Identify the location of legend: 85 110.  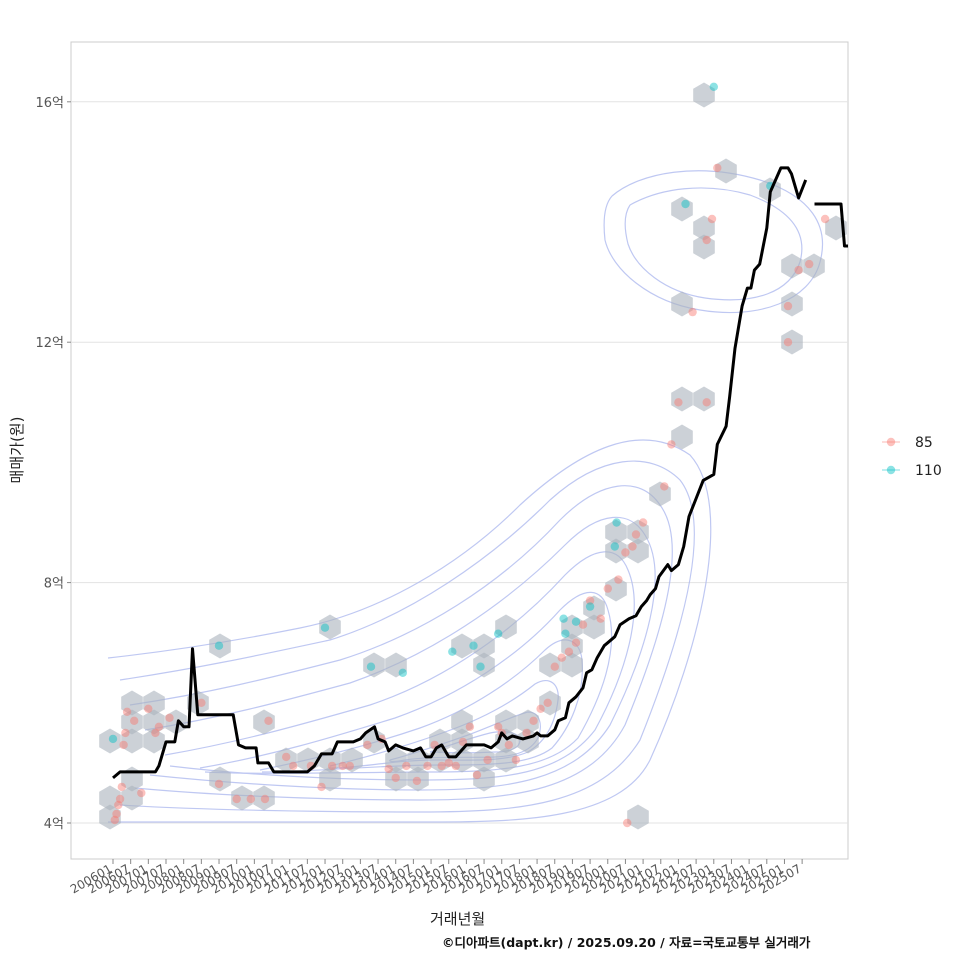
(912, 457).